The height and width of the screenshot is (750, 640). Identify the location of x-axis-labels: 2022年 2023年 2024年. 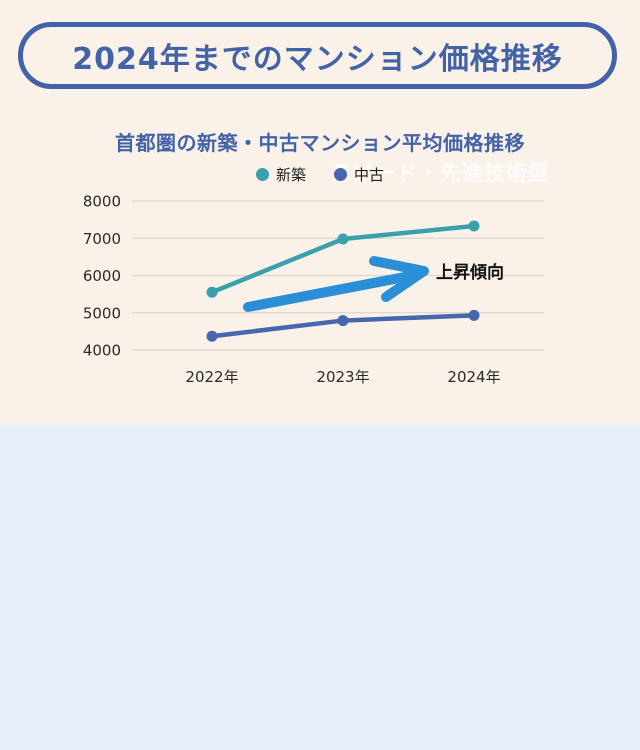
(342, 377).